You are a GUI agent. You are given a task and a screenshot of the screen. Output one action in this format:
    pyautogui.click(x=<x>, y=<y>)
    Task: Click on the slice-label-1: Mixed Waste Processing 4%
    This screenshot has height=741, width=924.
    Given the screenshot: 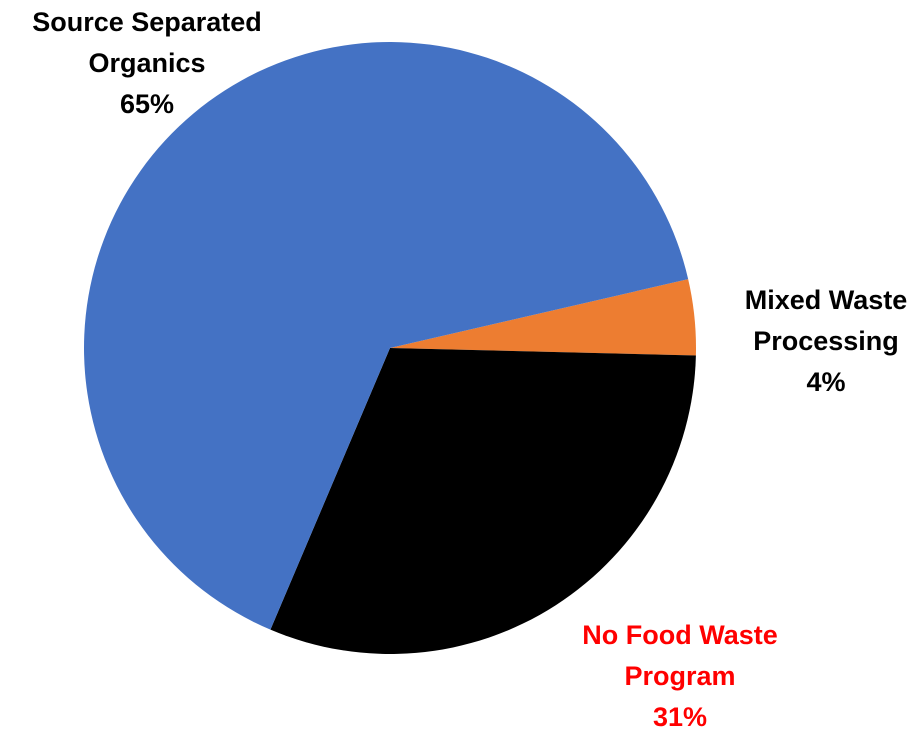 What is the action you would take?
    pyautogui.click(x=826, y=341)
    